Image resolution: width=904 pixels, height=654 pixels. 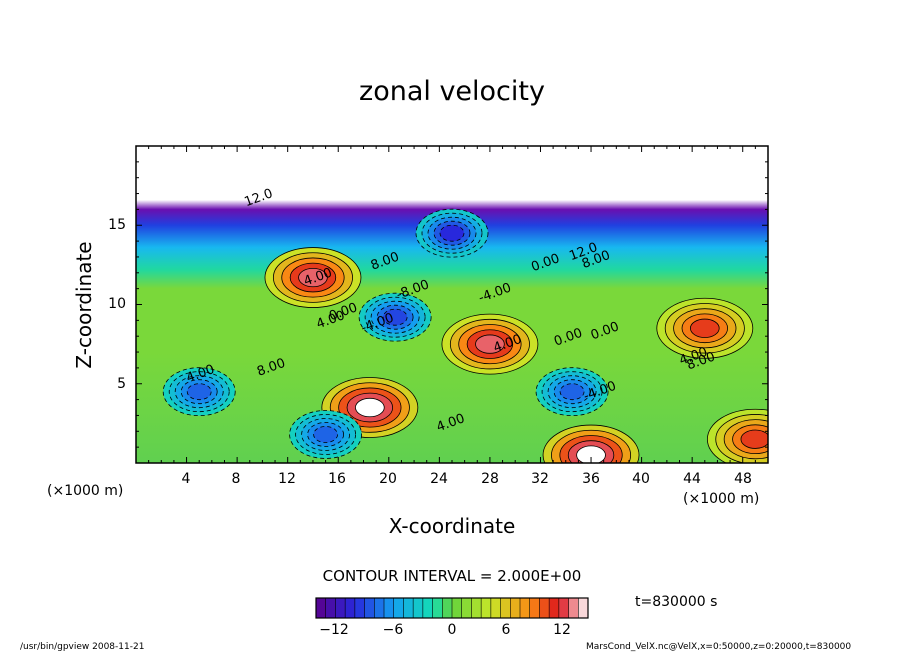 I want to click on x-tick-label: 36, so click(x=591, y=479).